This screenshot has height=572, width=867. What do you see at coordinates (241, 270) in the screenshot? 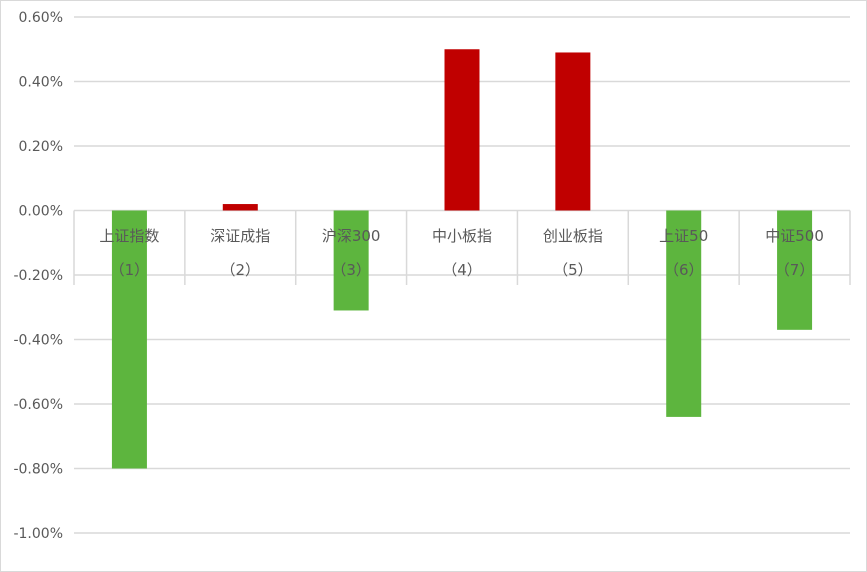
I see `category-label-number: （2）` at bounding box center [241, 270].